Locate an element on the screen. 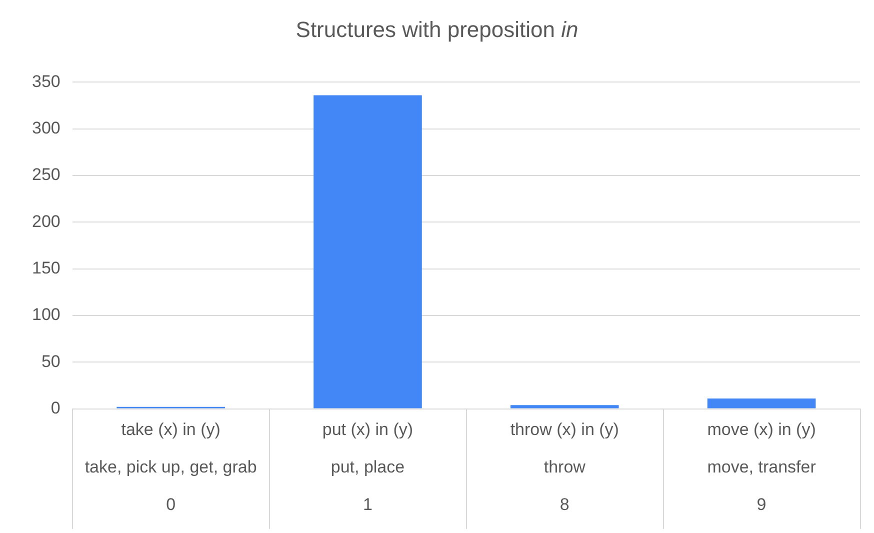  x-tick-label: throw (x) in (y) throw 8 is located at coordinates (564, 467).